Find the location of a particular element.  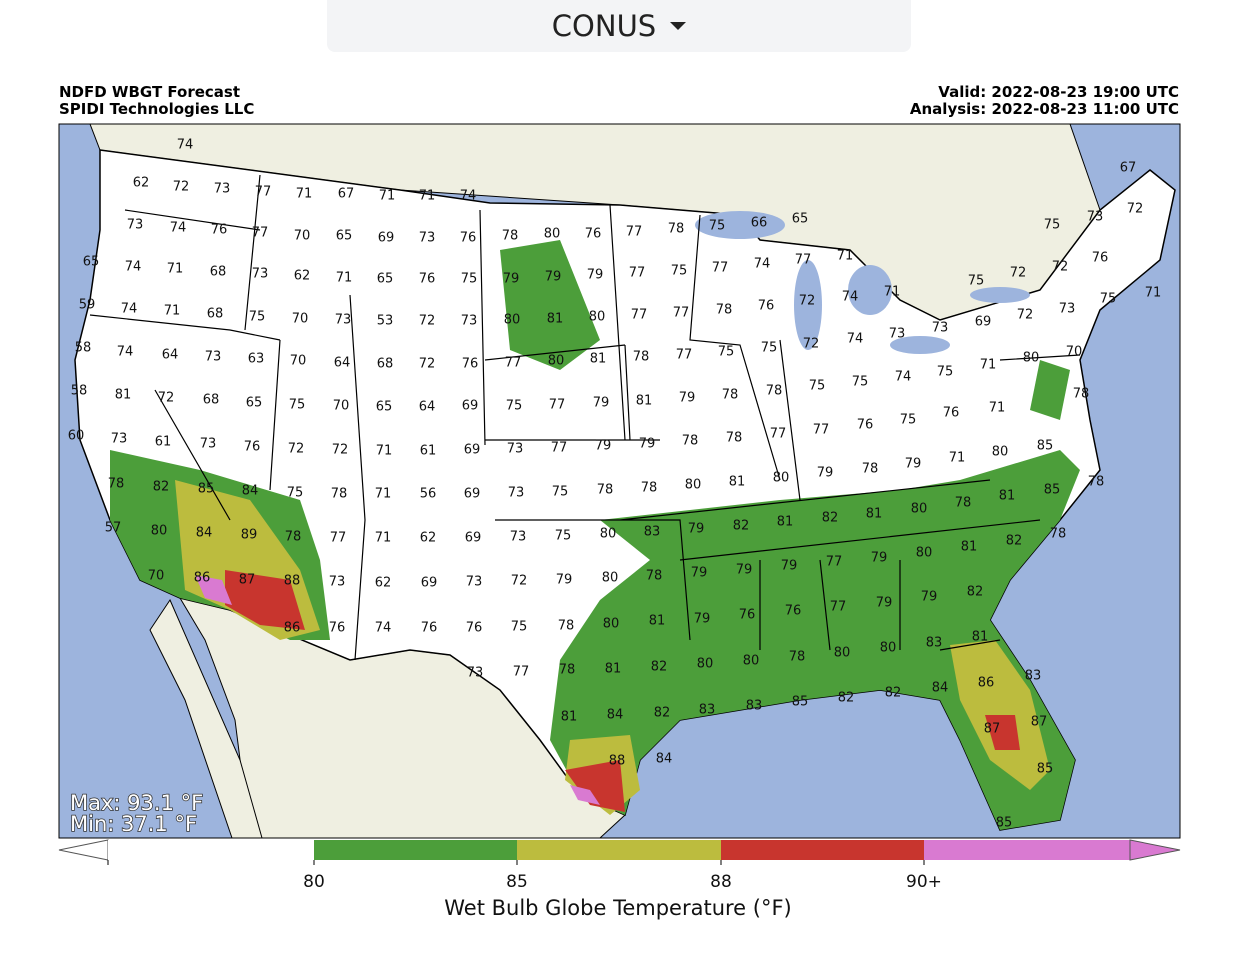

station-value: 60 is located at coordinates (76, 436).